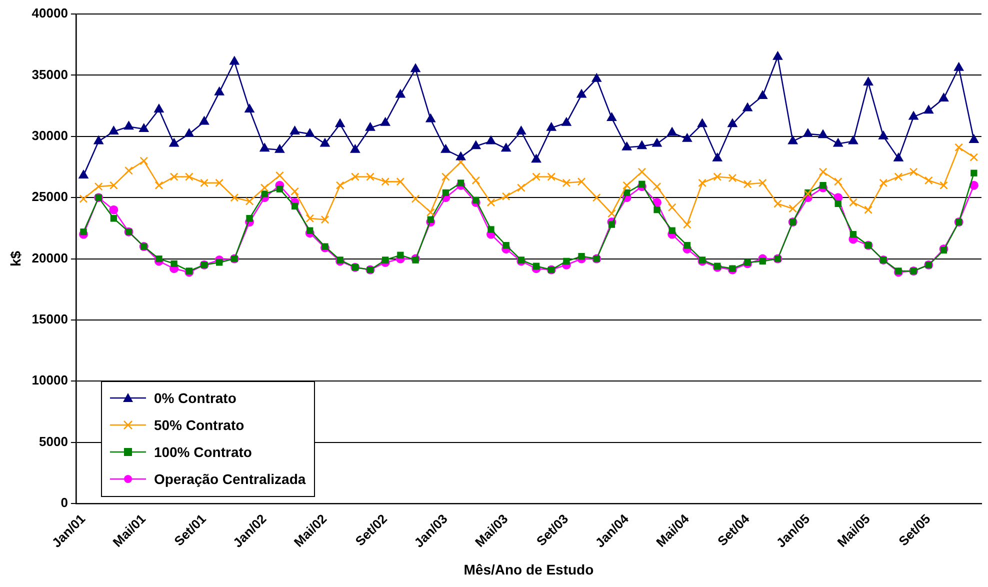  What do you see at coordinates (53, 441) in the screenshot?
I see `y-tick-label: 5000` at bounding box center [53, 441].